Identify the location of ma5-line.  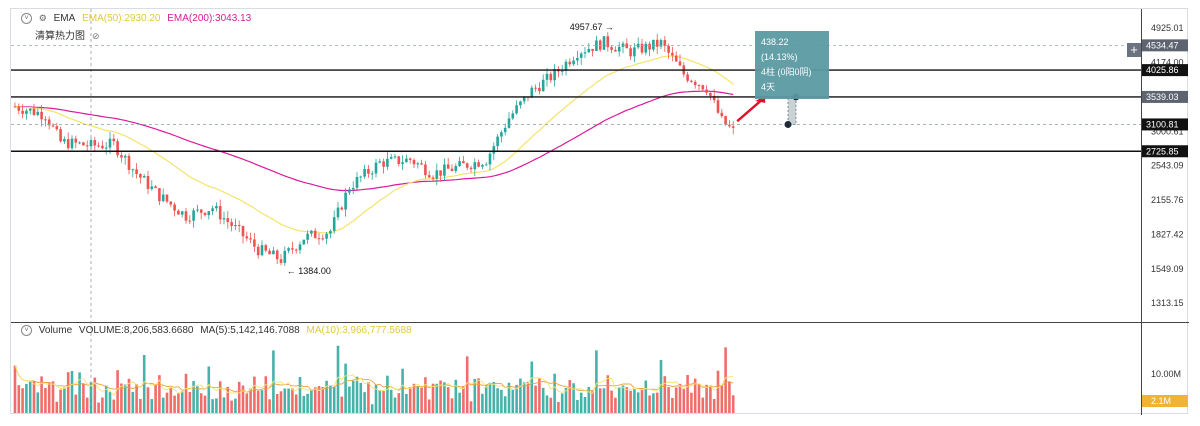
(374, 381).